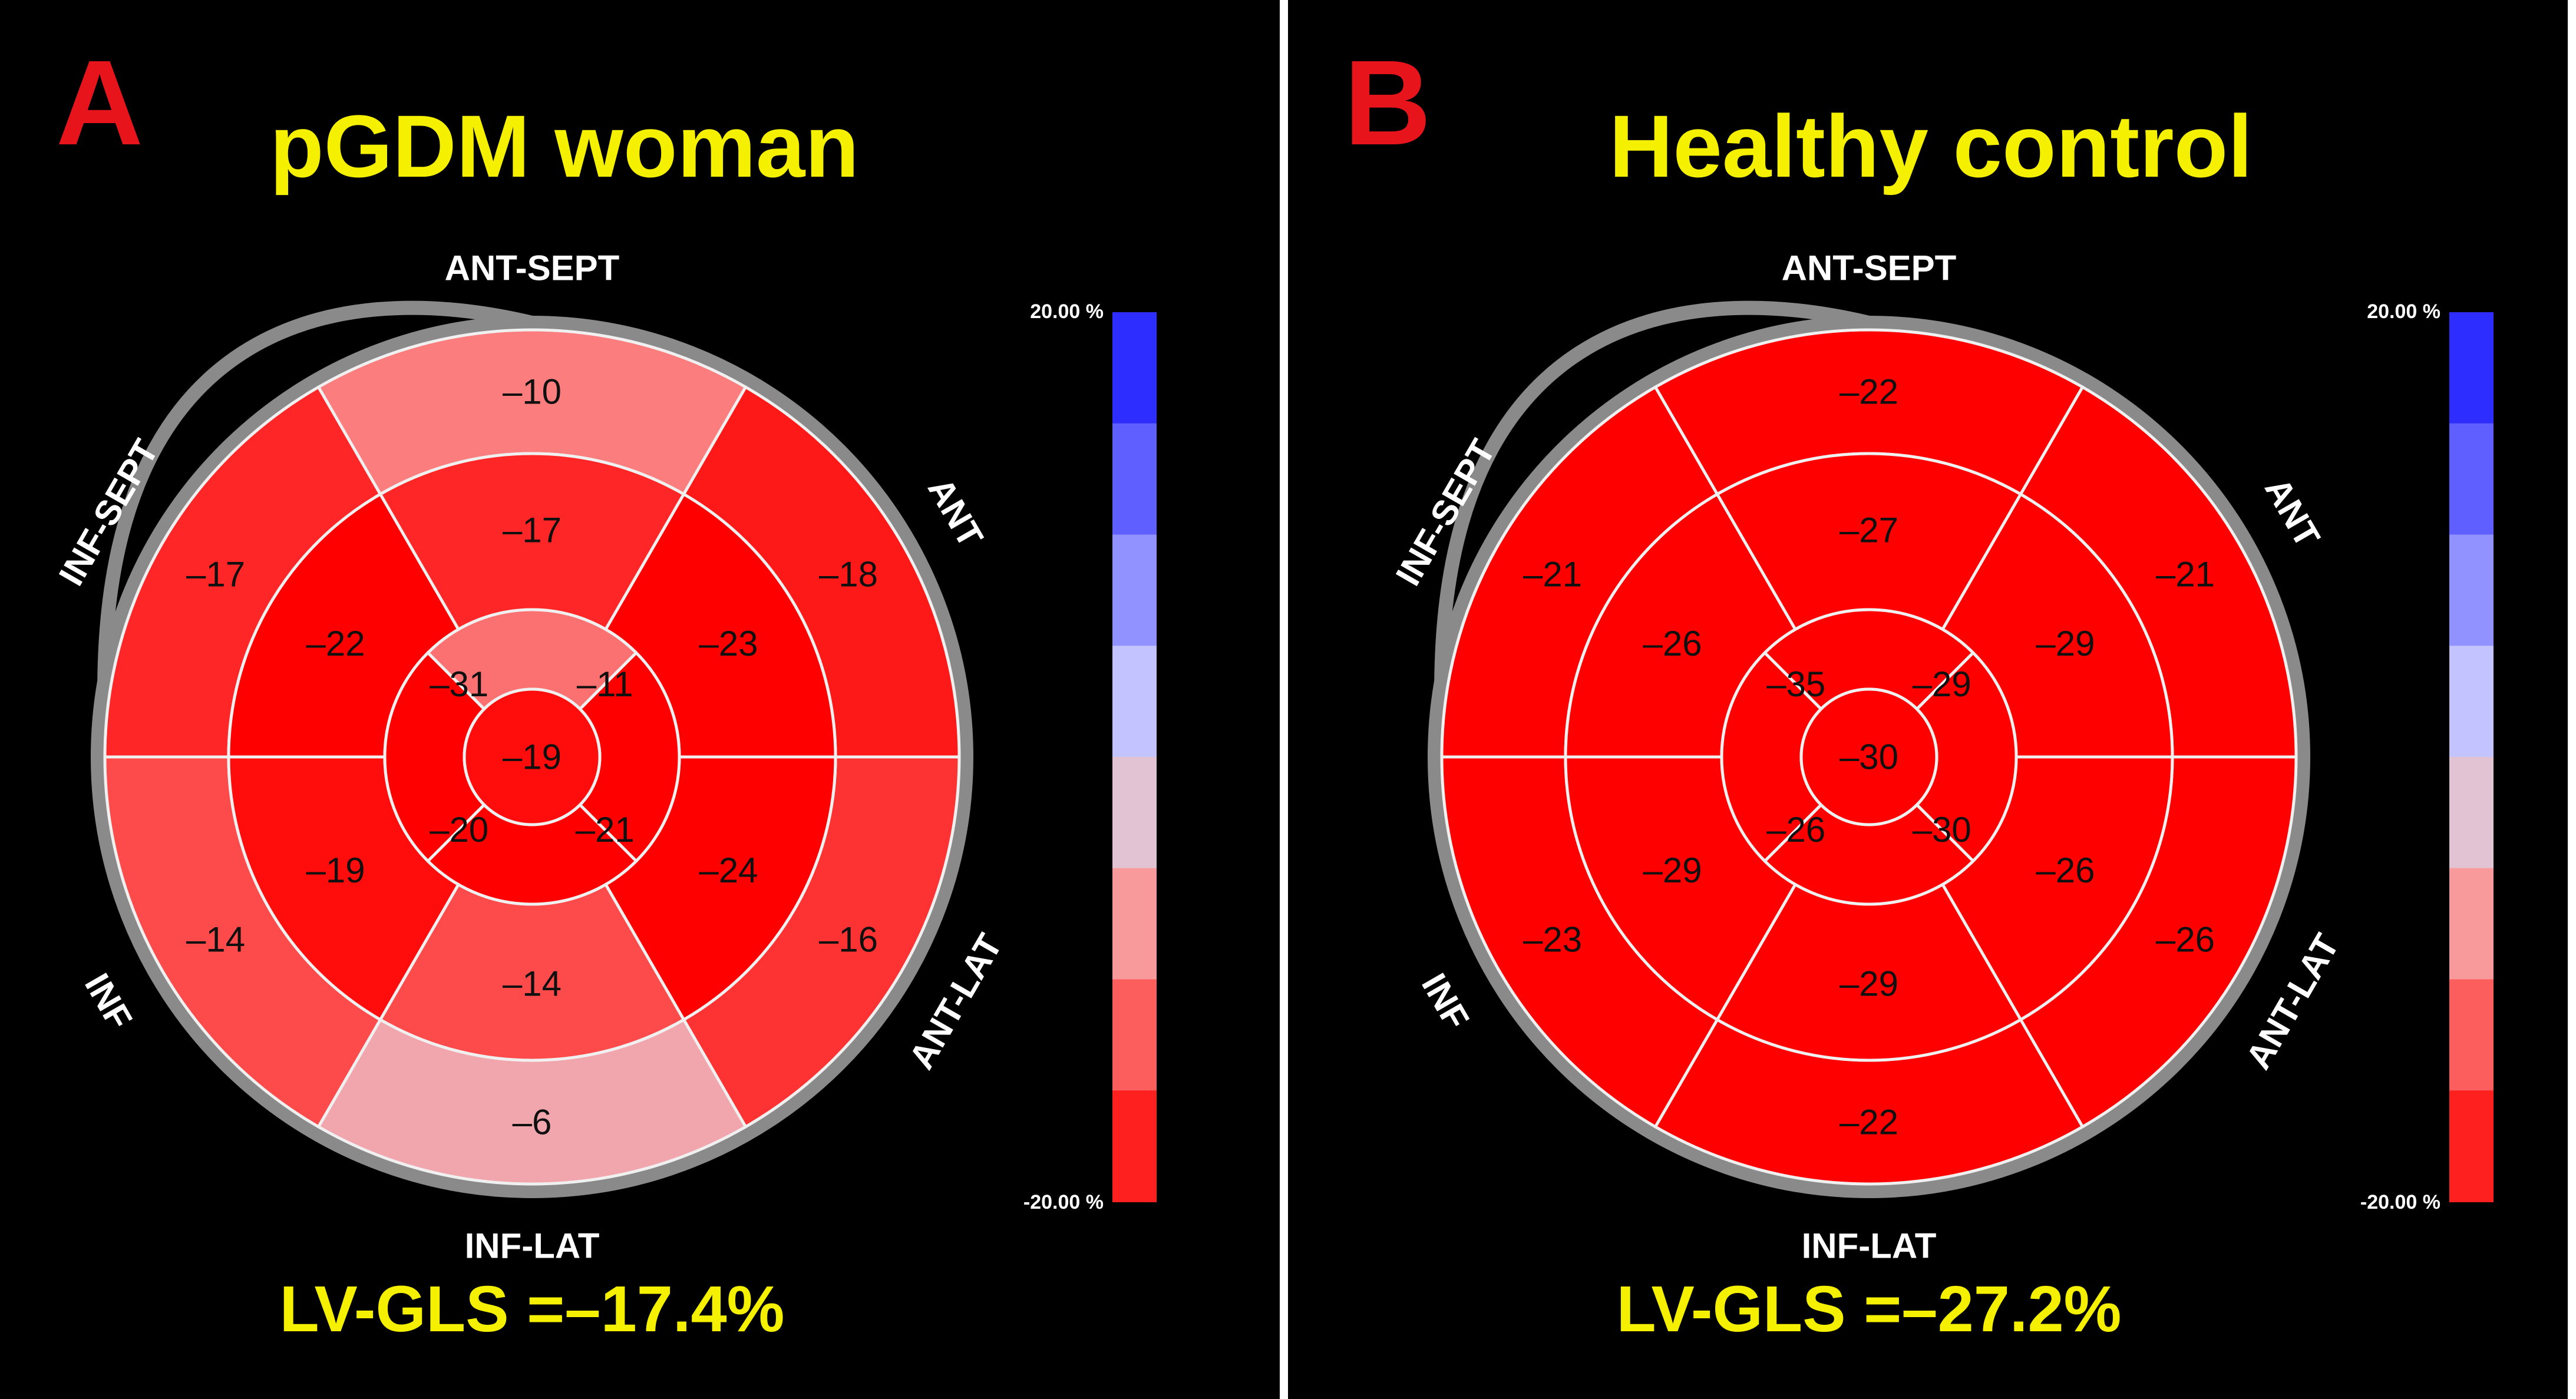  I want to click on basal-value: –16, so click(848, 940).